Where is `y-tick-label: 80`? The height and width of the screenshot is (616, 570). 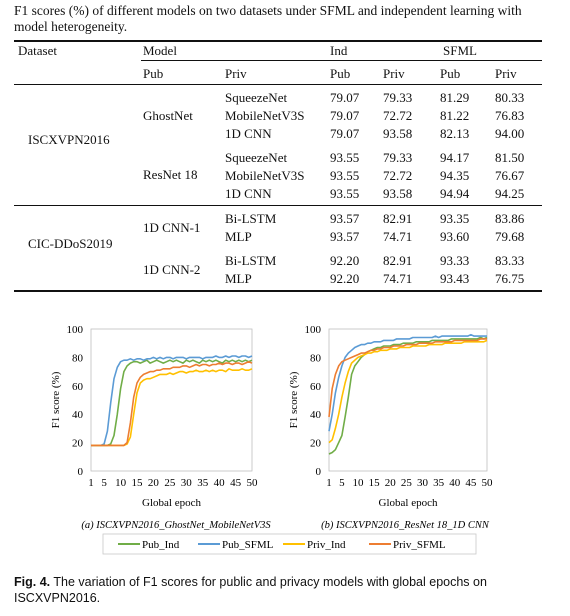
y-tick-label: 80 is located at coordinates (316, 358).